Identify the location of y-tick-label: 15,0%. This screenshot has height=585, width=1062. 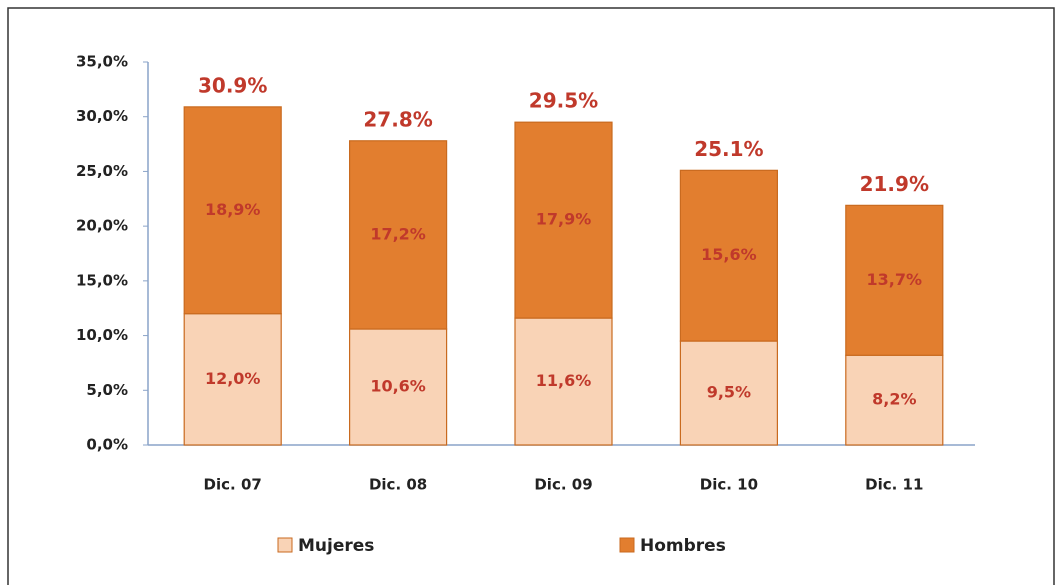
(102, 280).